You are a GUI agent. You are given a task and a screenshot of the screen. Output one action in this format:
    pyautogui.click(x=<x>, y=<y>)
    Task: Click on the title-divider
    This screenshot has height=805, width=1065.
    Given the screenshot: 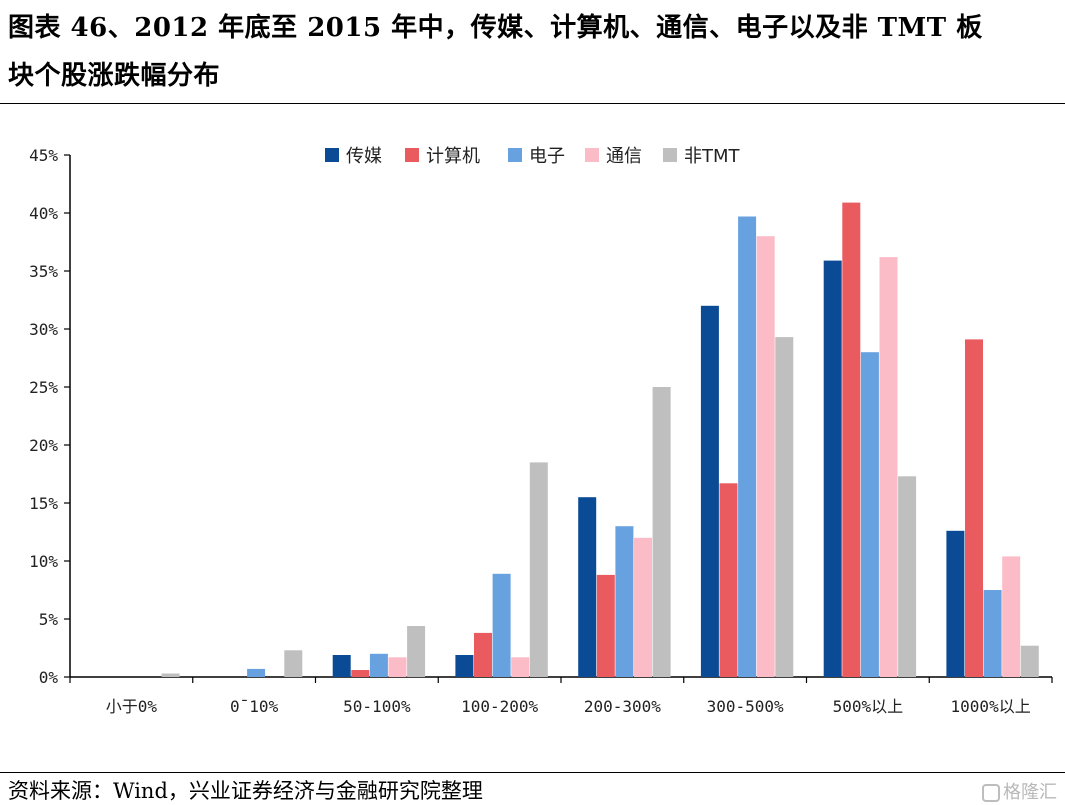 What is the action you would take?
    pyautogui.click(x=532, y=103)
    